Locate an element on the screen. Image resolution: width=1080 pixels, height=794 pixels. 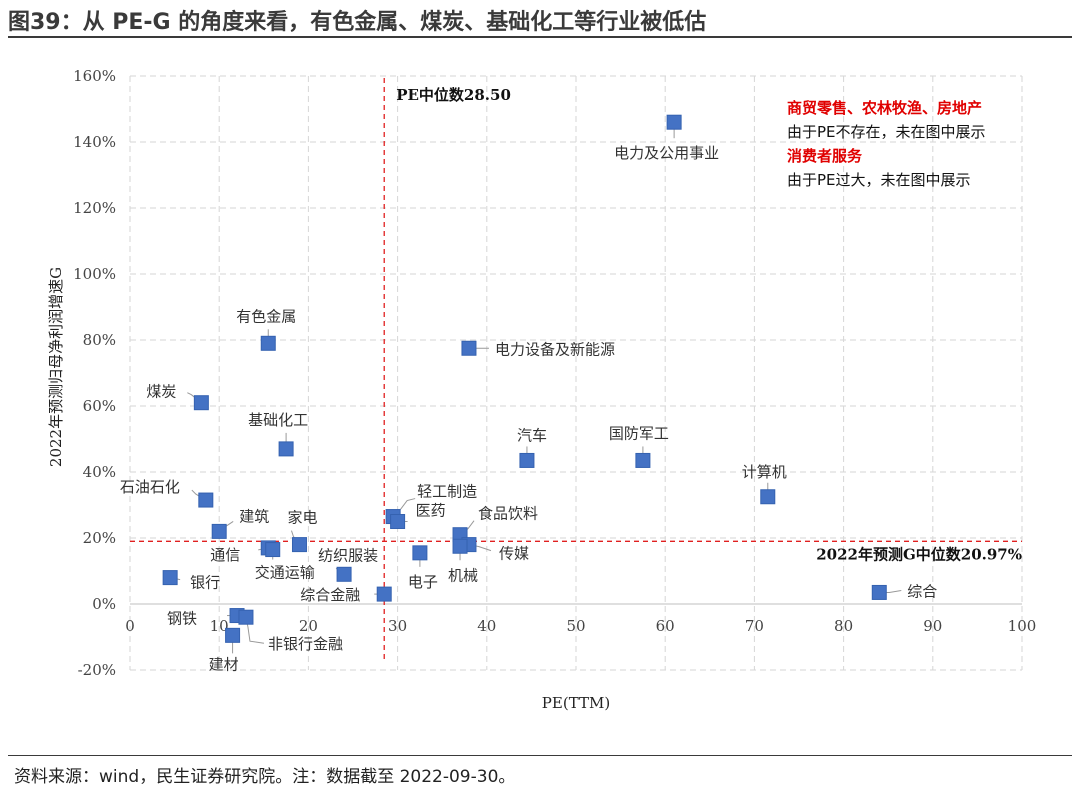
point-label: 基础化工 is located at coordinates (278, 420).